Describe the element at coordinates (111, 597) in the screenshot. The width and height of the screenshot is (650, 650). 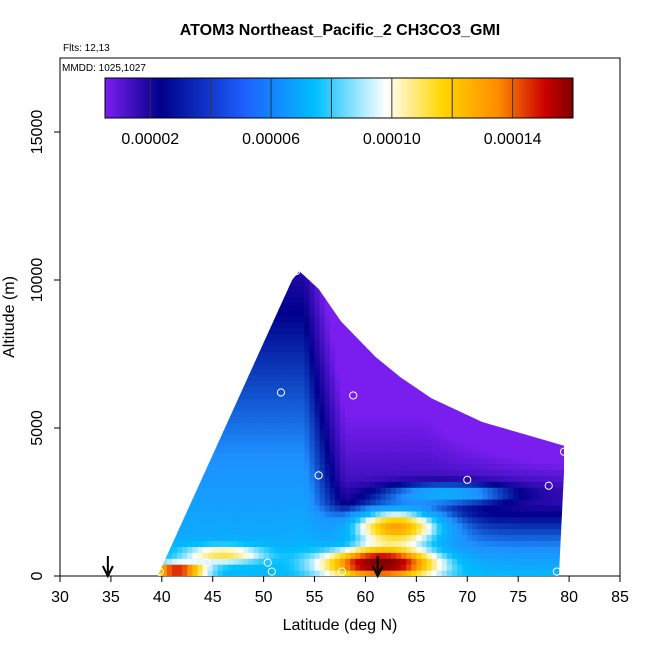
I see `x-tick-label: 35` at that location.